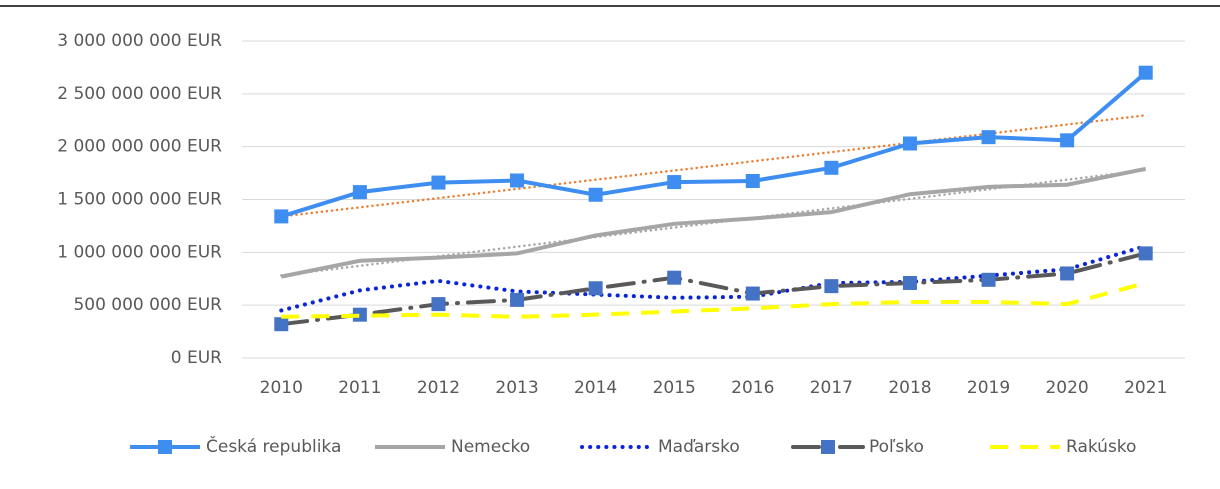 This screenshot has width=1220, height=489. Describe the element at coordinates (896, 447) in the screenshot. I see `legend-label: Poľsko` at that location.